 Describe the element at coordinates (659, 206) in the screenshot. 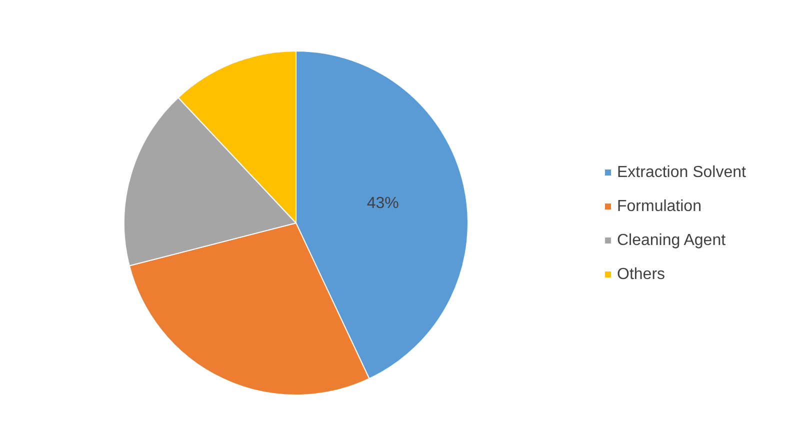

I see `legend-label: Formulation` at that location.